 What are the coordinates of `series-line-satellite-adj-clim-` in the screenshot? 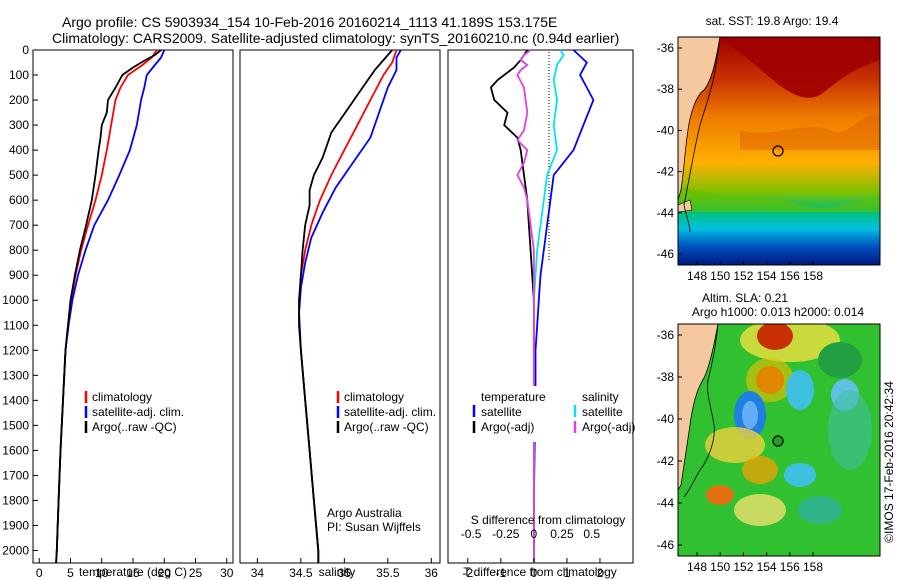 It's located at (350, 306).